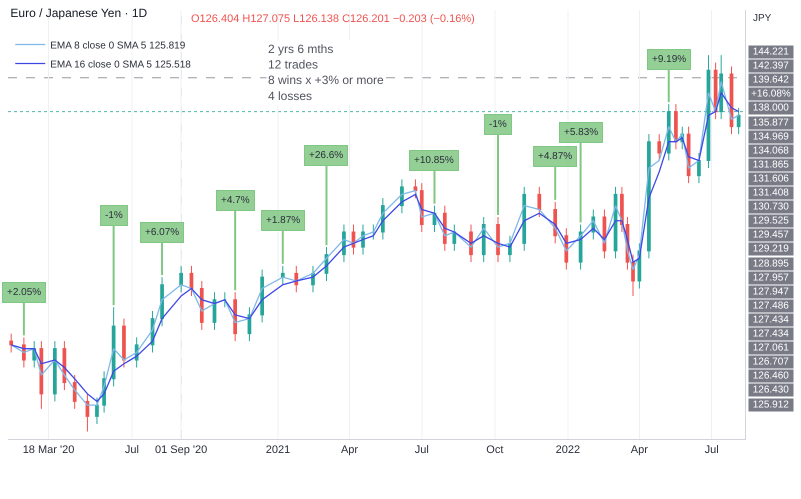 This screenshot has width=801, height=499. What do you see at coordinates (48, 450) in the screenshot?
I see `x-tick-label: 18 Mar '20` at bounding box center [48, 450].